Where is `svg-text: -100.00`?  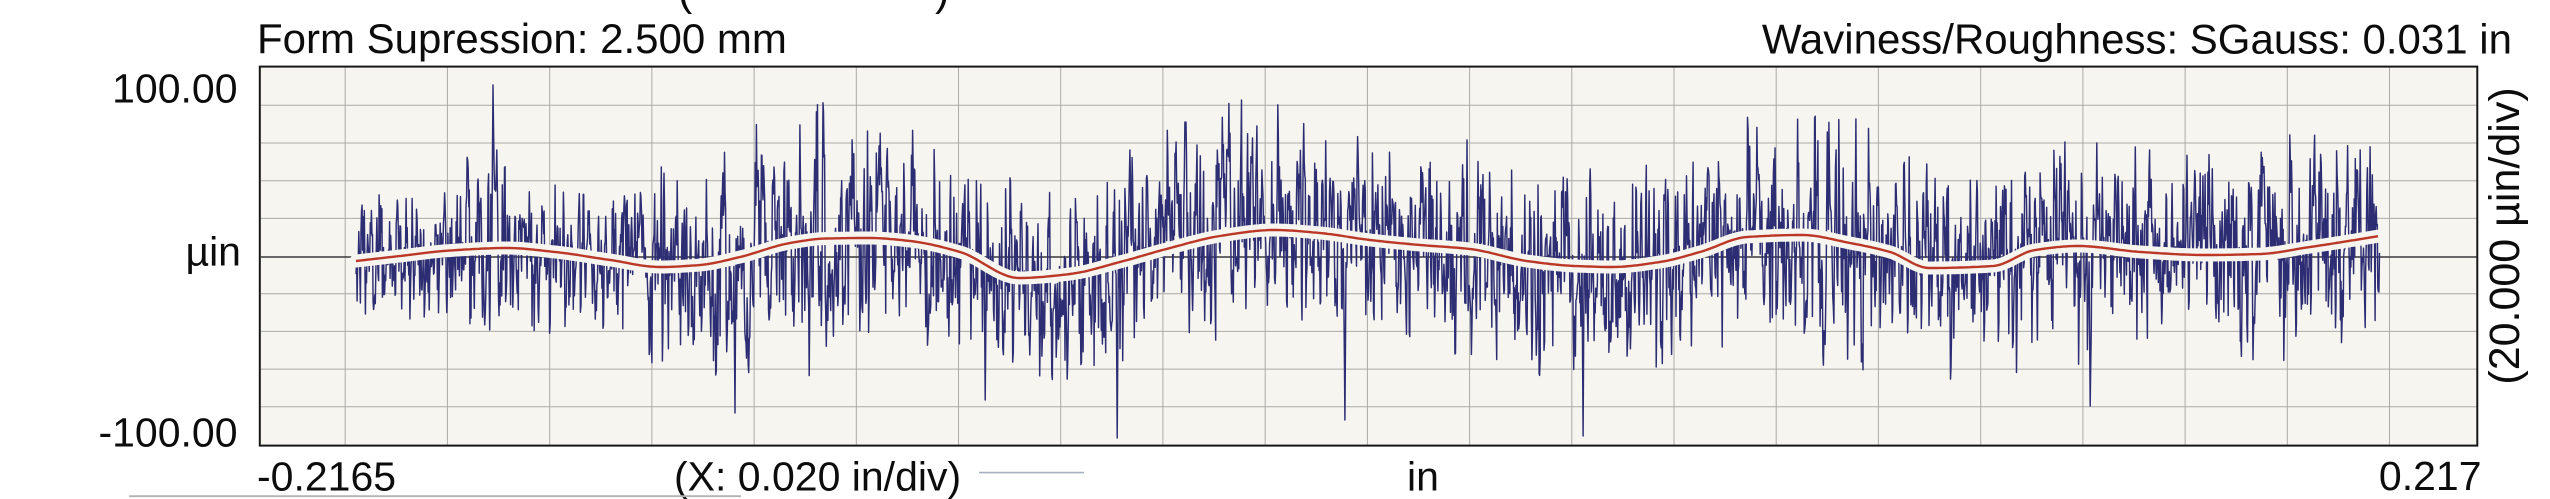
svg-text: -100.00 is located at coordinates (167, 432).